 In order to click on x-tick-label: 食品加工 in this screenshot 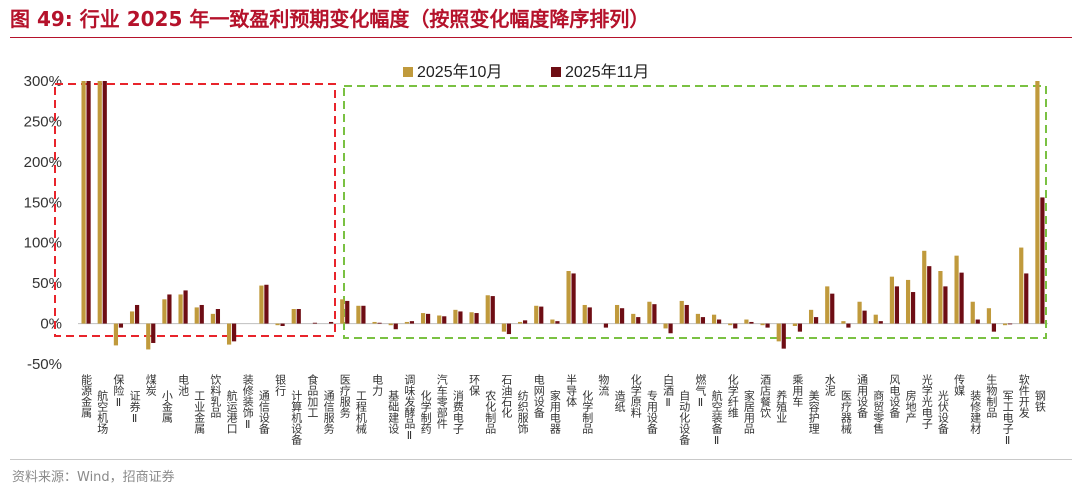, I will do `click(312, 395)`.